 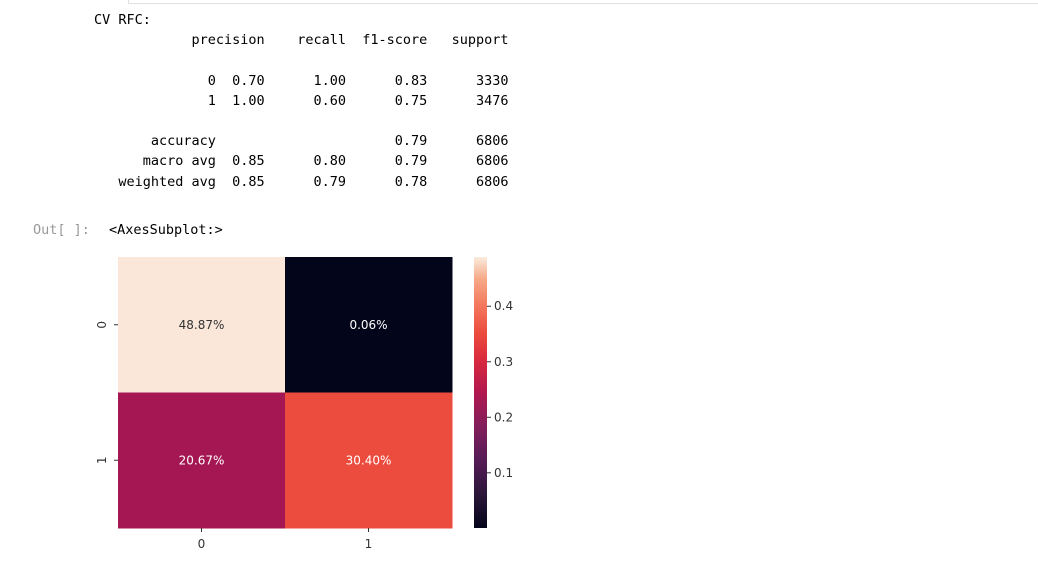 I want to click on heatmap-annotation-0-1: 0.06%, so click(x=368, y=325).